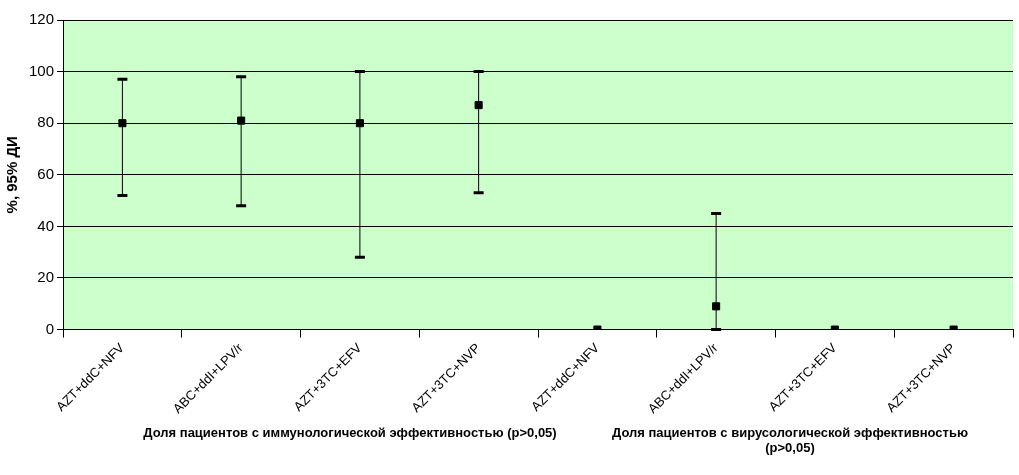  Describe the element at coordinates (12, 175) in the screenshot. I see `y-axis-title: %, 95% ДИ` at that location.